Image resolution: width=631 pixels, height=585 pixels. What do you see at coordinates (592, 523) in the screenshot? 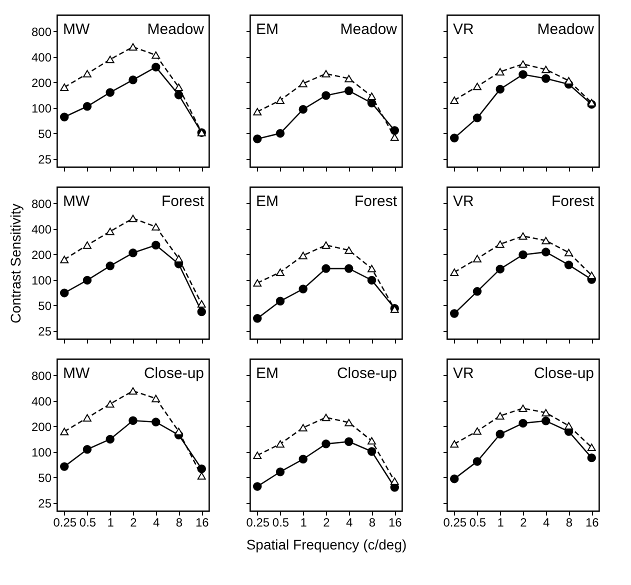
I see `x-tick-label: 16` at bounding box center [592, 523].